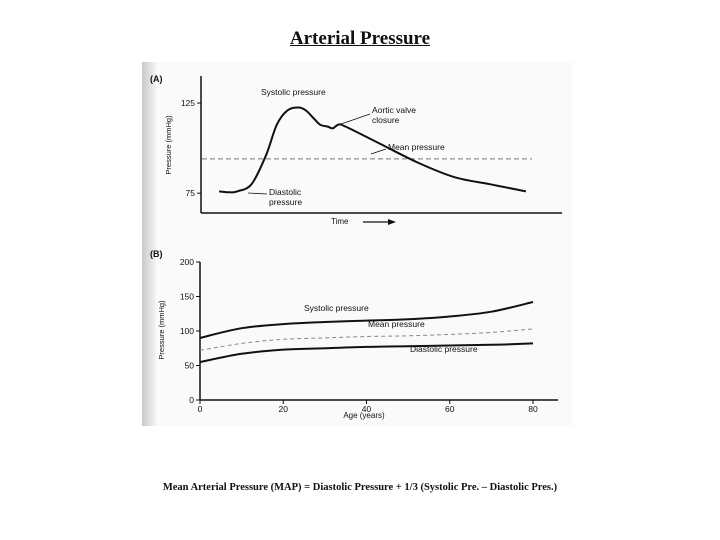 The height and width of the screenshot is (540, 720). Describe the element at coordinates (378, 151) in the screenshot. I see `annotation-mean-pointer` at that location.